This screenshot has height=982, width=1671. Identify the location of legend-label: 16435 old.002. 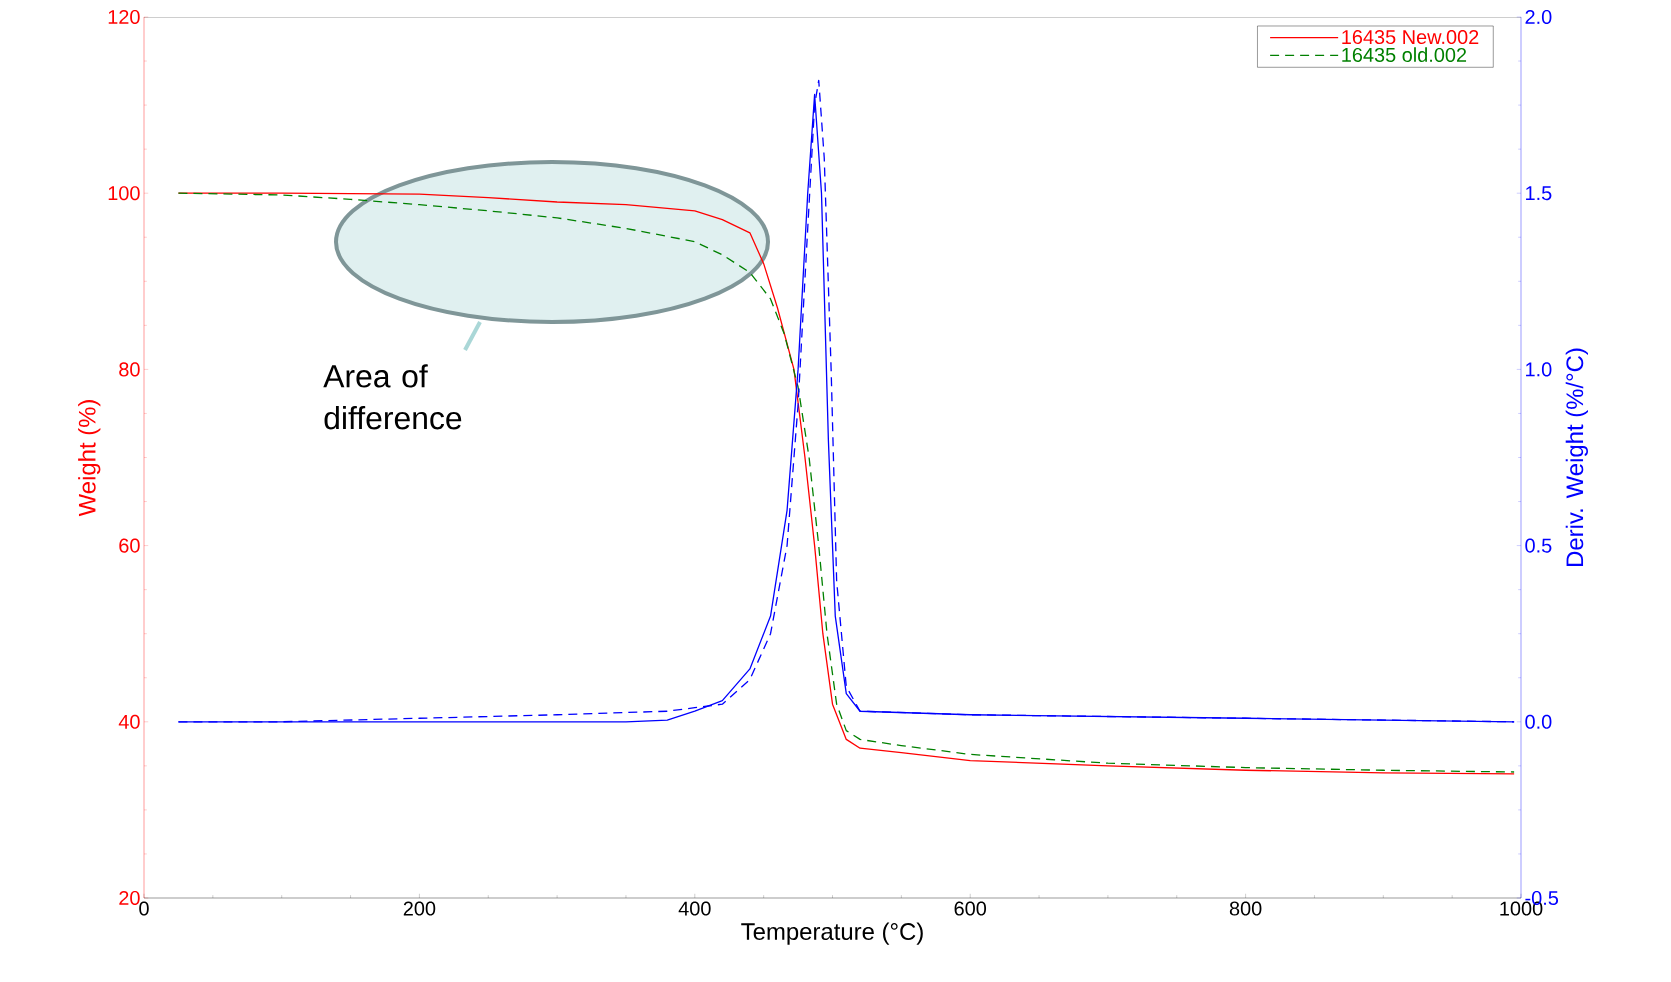
(1404, 54).